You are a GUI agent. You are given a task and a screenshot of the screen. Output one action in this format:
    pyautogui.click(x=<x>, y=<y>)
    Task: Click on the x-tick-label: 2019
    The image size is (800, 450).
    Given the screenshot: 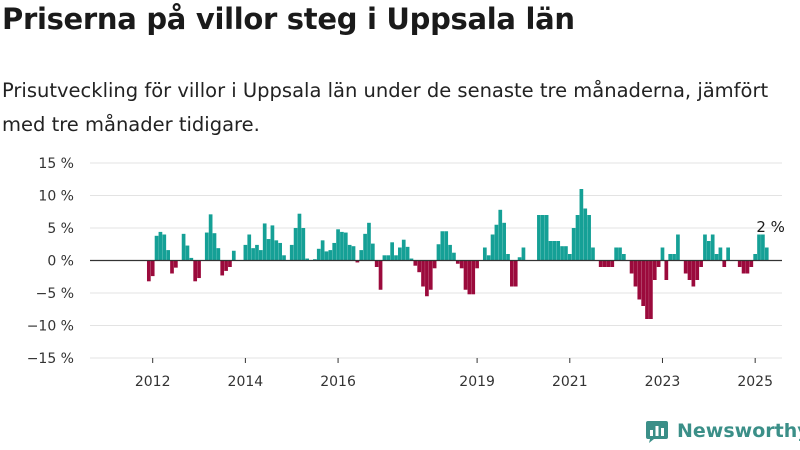 What is the action you would take?
    pyautogui.click(x=477, y=382)
    